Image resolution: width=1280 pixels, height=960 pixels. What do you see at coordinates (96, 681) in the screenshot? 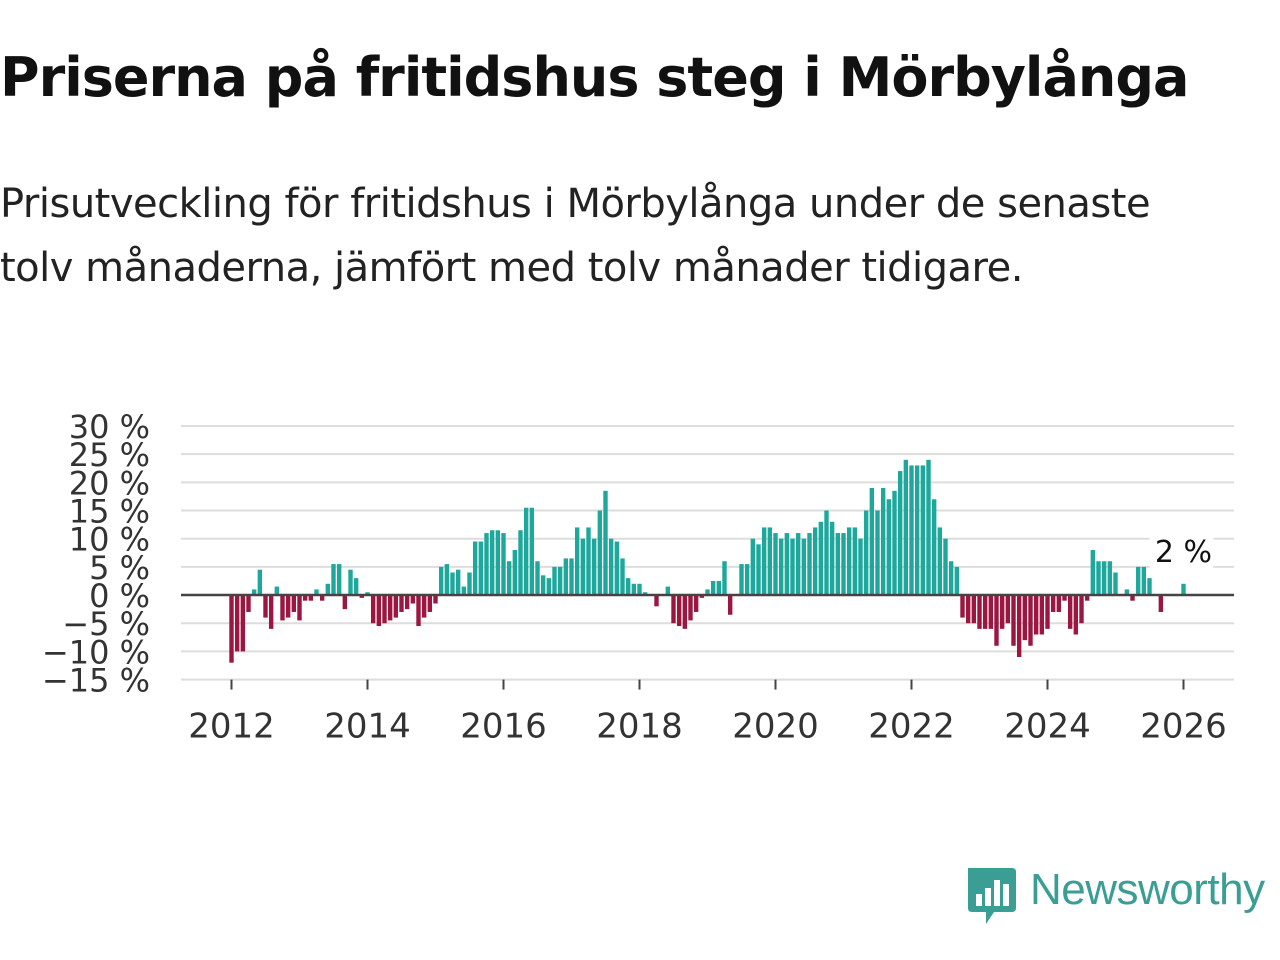
I see `y-tick-label: −15 %` at bounding box center [96, 681].